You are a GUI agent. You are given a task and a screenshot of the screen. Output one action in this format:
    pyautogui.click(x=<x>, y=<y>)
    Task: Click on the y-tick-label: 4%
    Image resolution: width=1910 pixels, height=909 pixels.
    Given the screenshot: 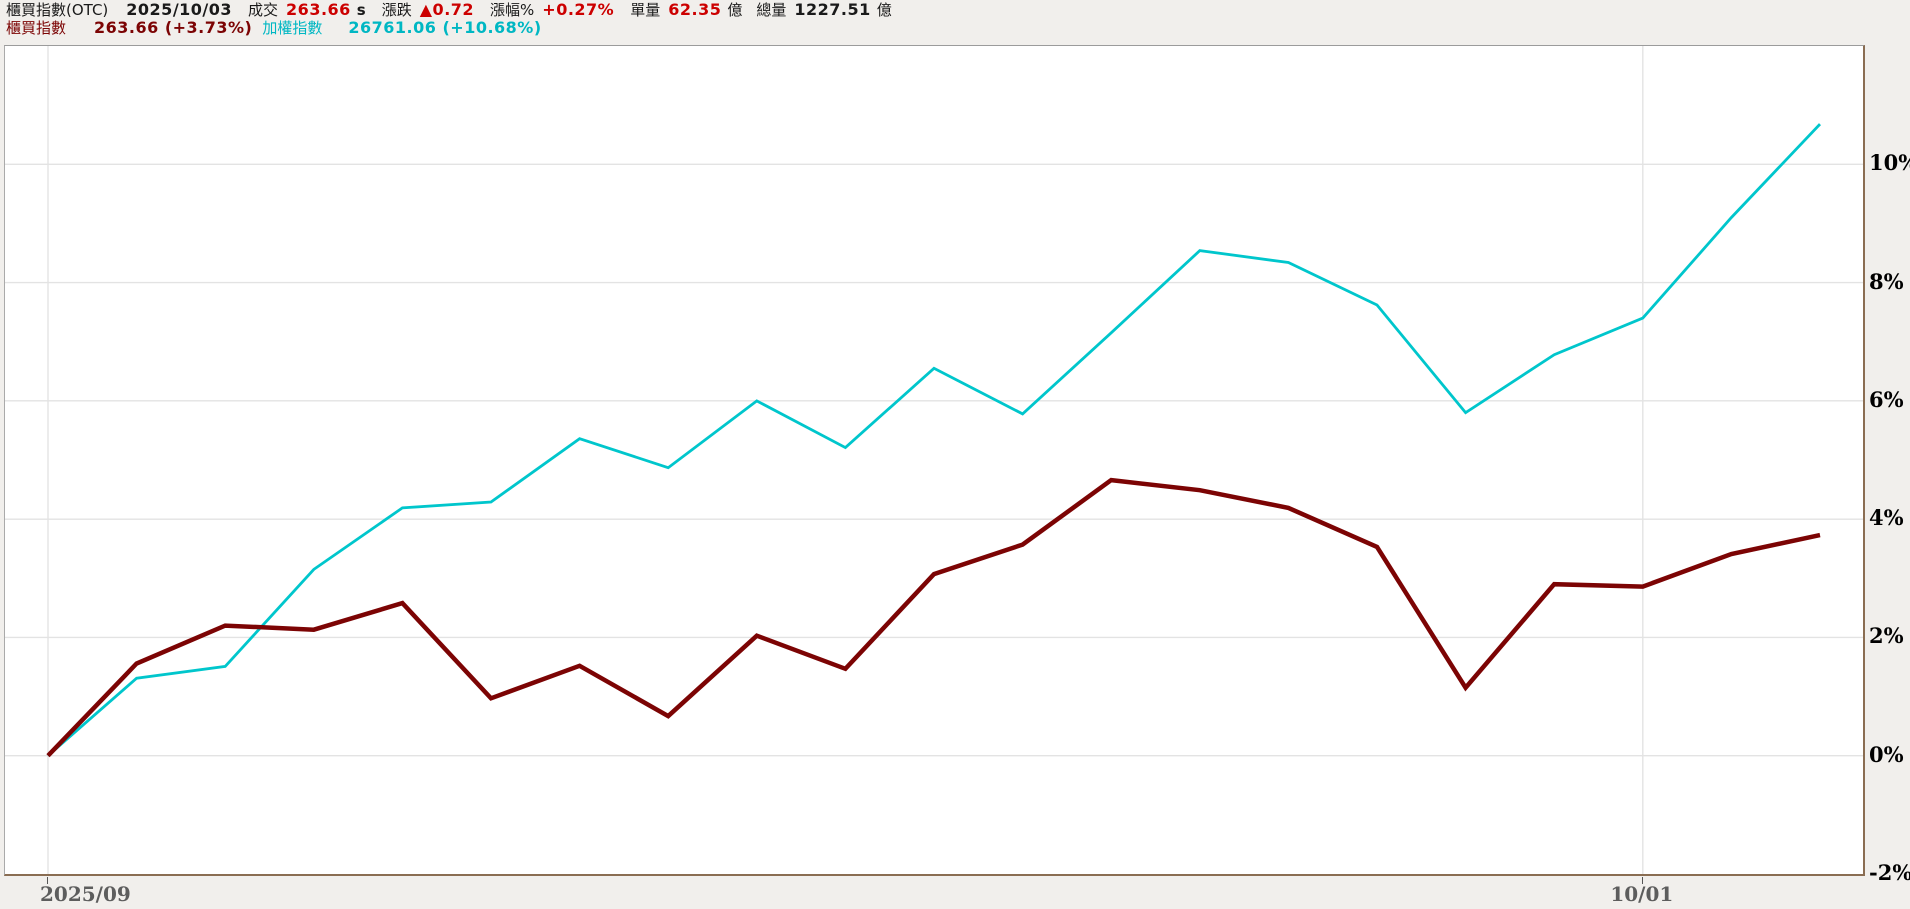 What is the action you would take?
    pyautogui.click(x=1886, y=518)
    